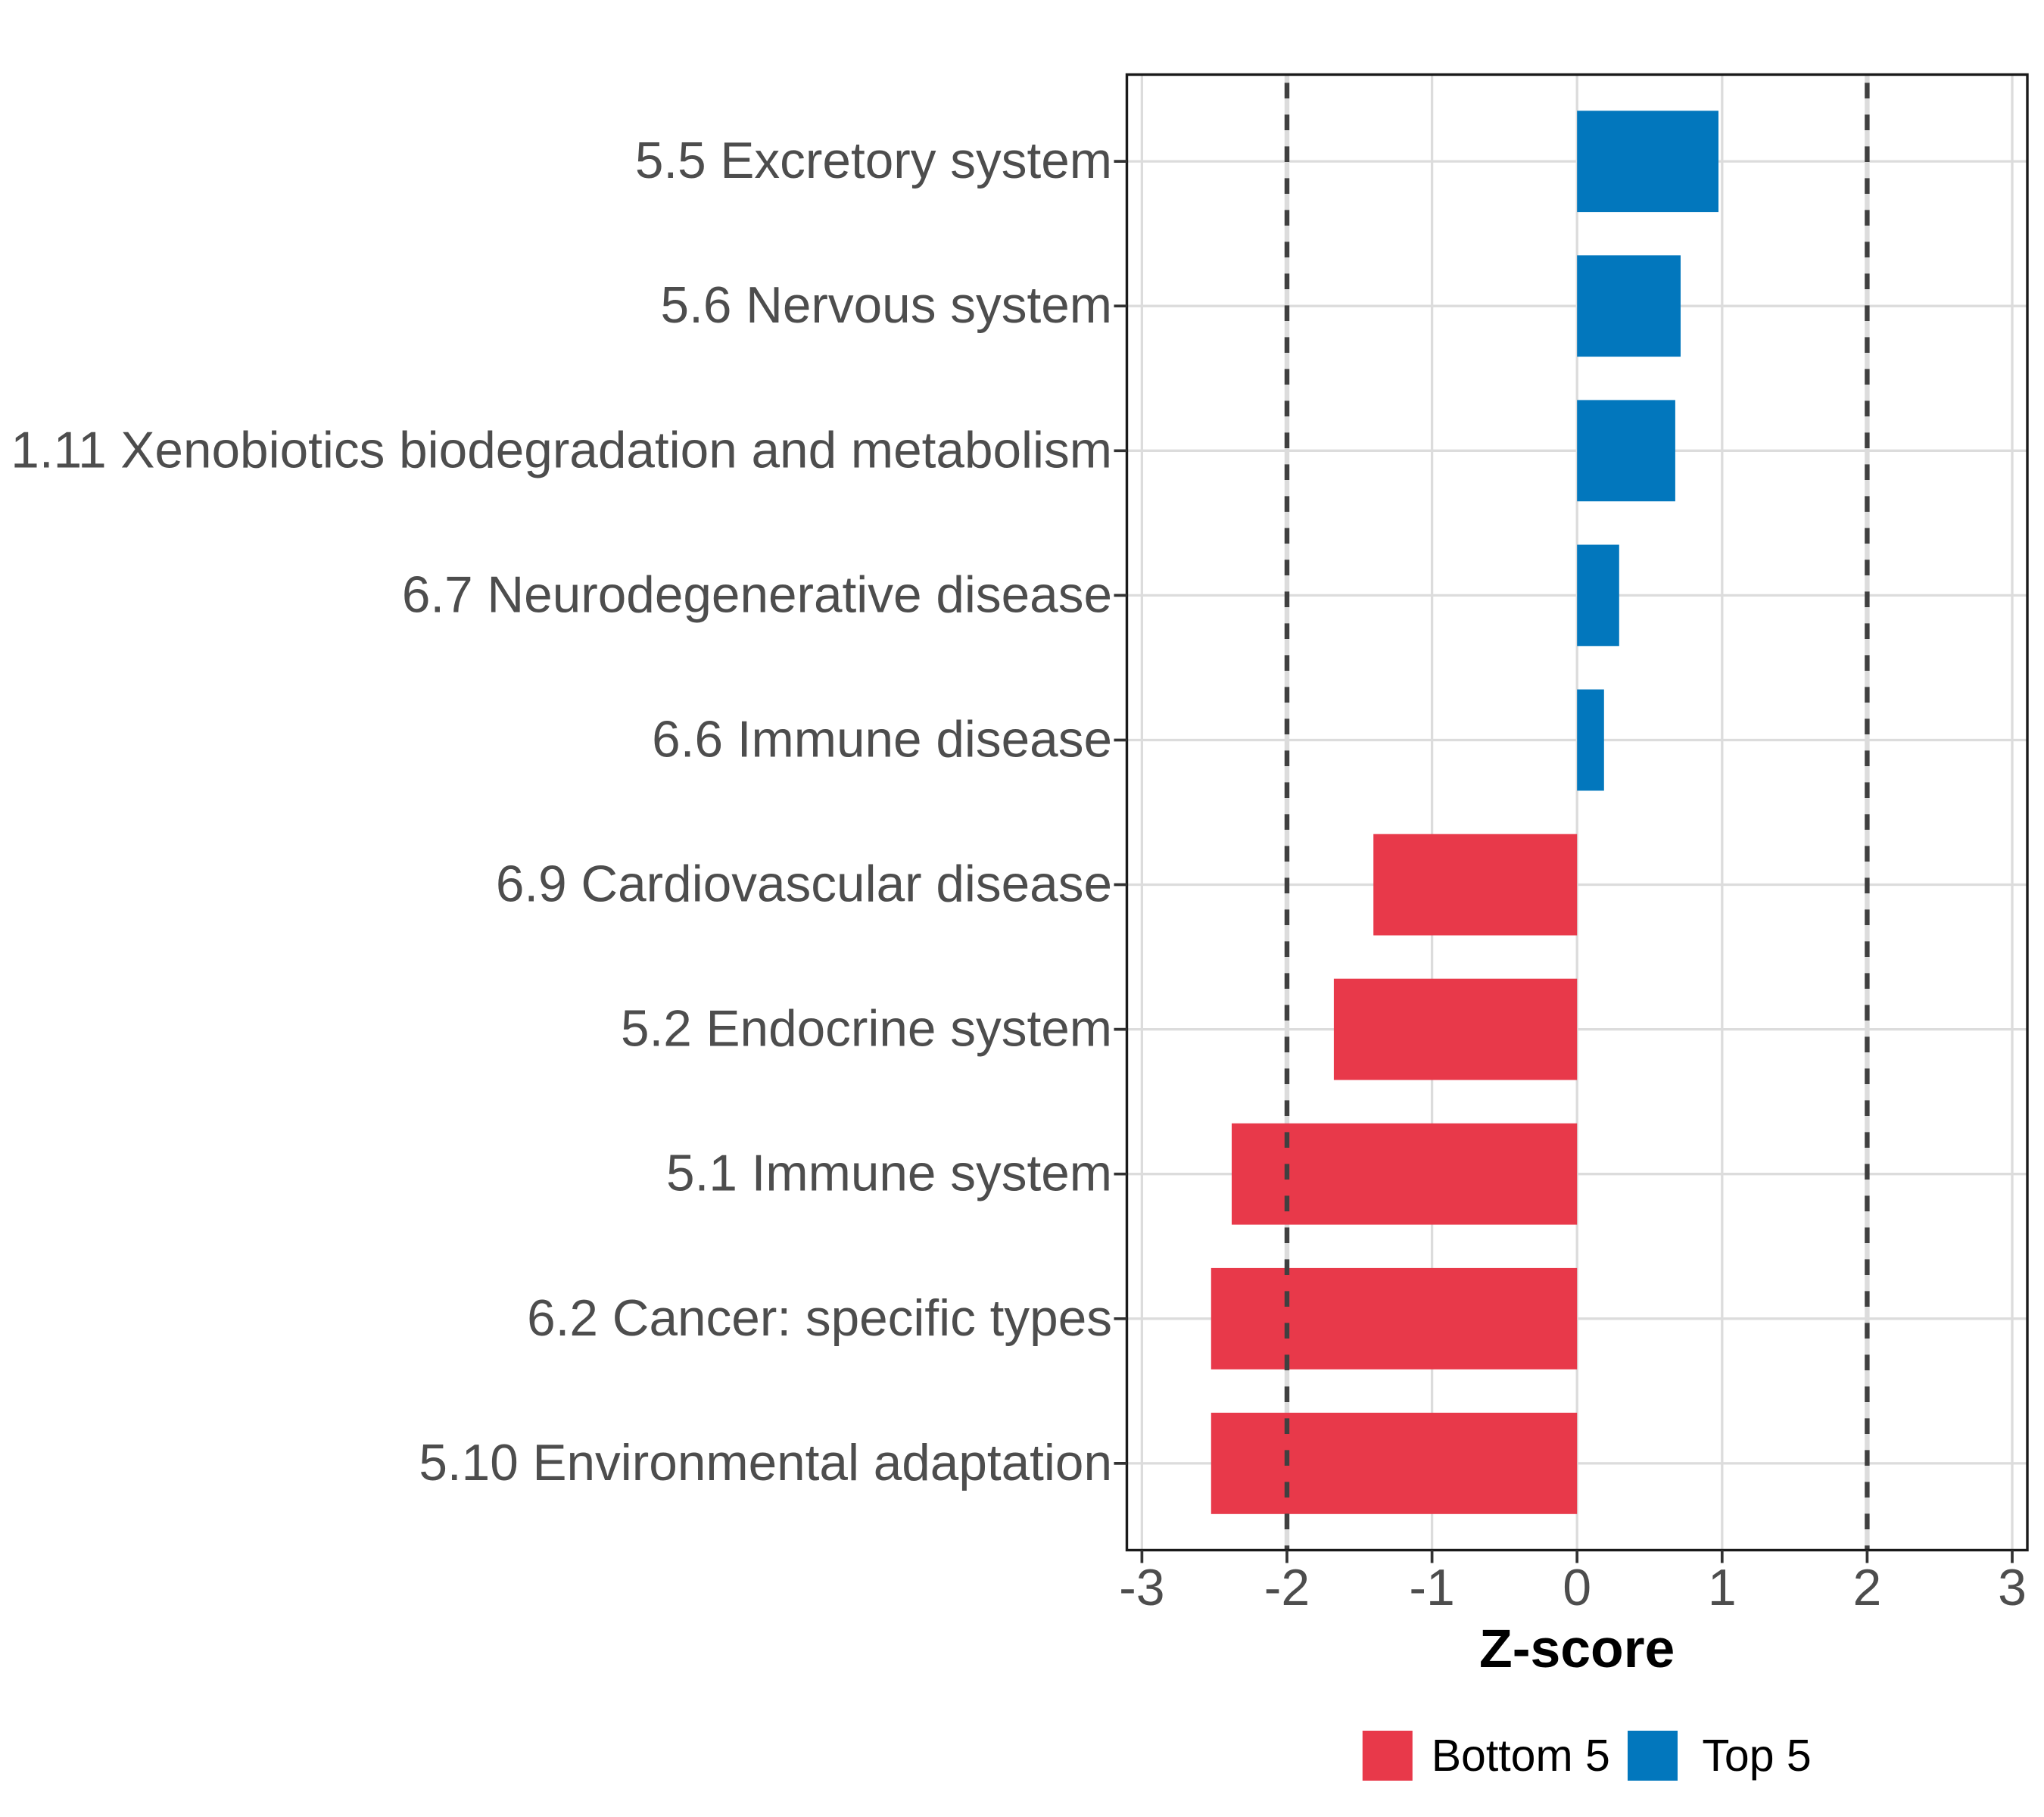 Image resolution: width=2044 pixels, height=1817 pixels. I want to click on svg-text: 5.6 Nervous system, so click(887, 305).